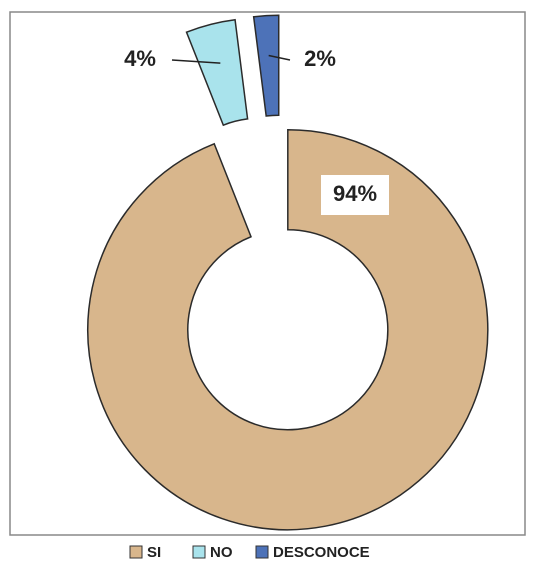 The width and height of the screenshot is (536, 571). I want to click on legend-label: SI, so click(154, 552).